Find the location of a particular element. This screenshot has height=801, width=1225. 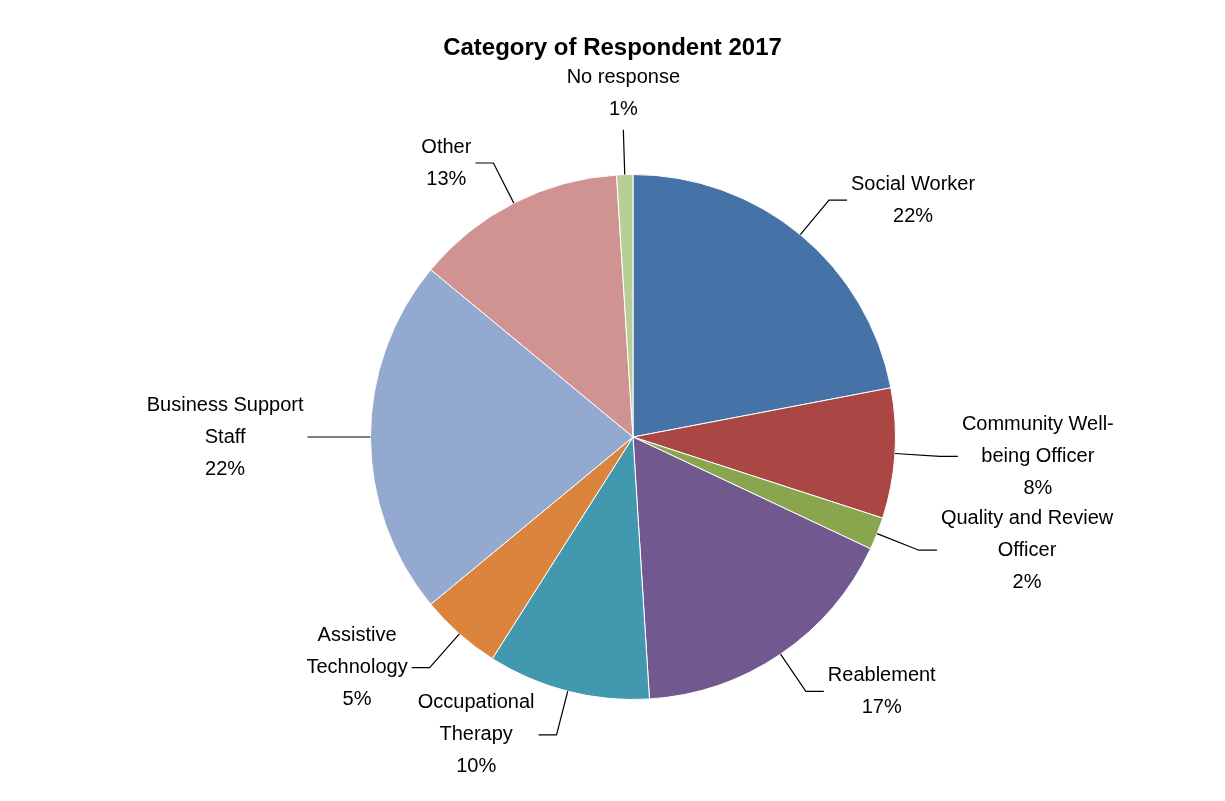

data-label: 5% is located at coordinates (357, 698).